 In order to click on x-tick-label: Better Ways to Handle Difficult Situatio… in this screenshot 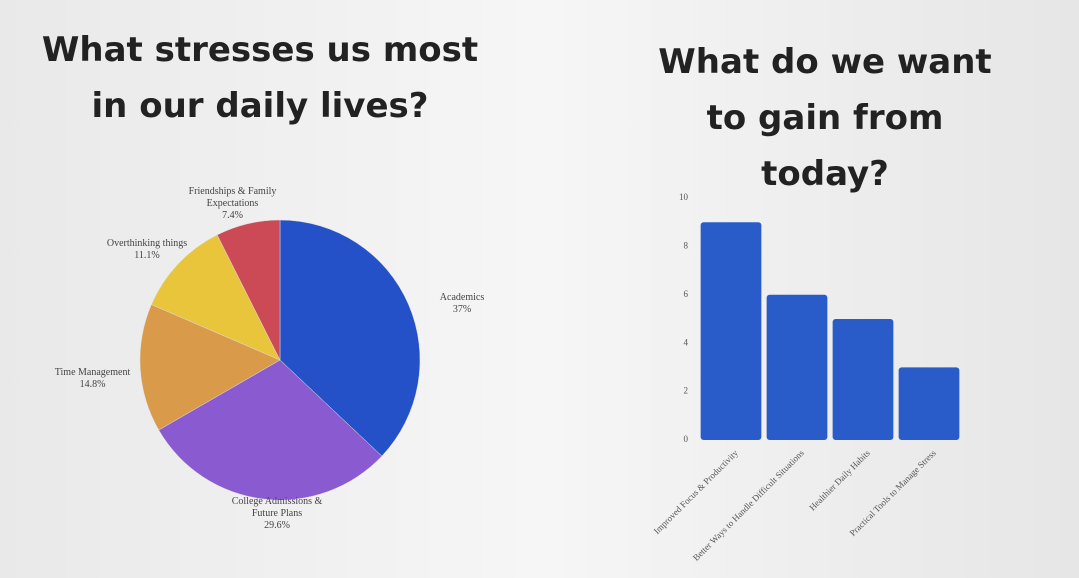, I will do `click(748, 504)`.